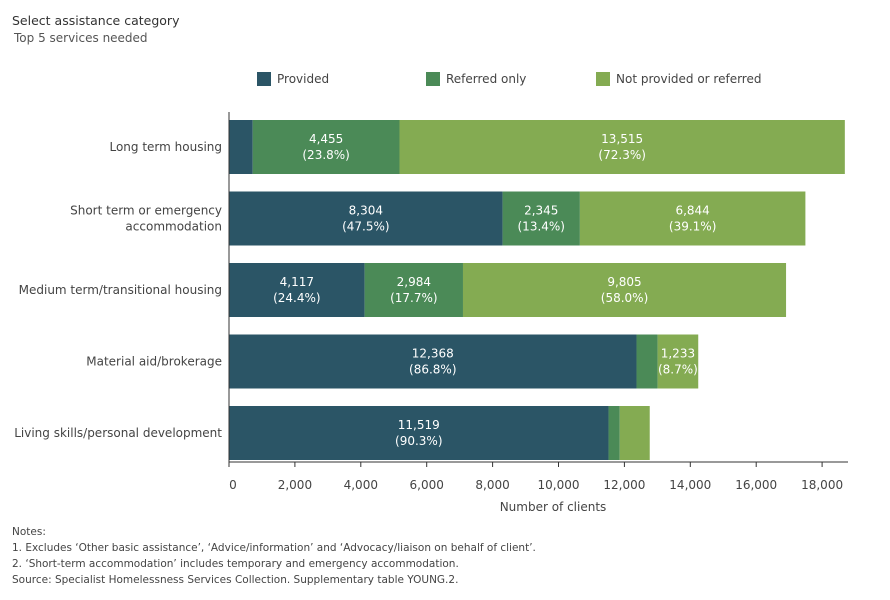  What do you see at coordinates (81, 38) in the screenshot?
I see `chart-subtitle: Top 5 services needed` at bounding box center [81, 38].